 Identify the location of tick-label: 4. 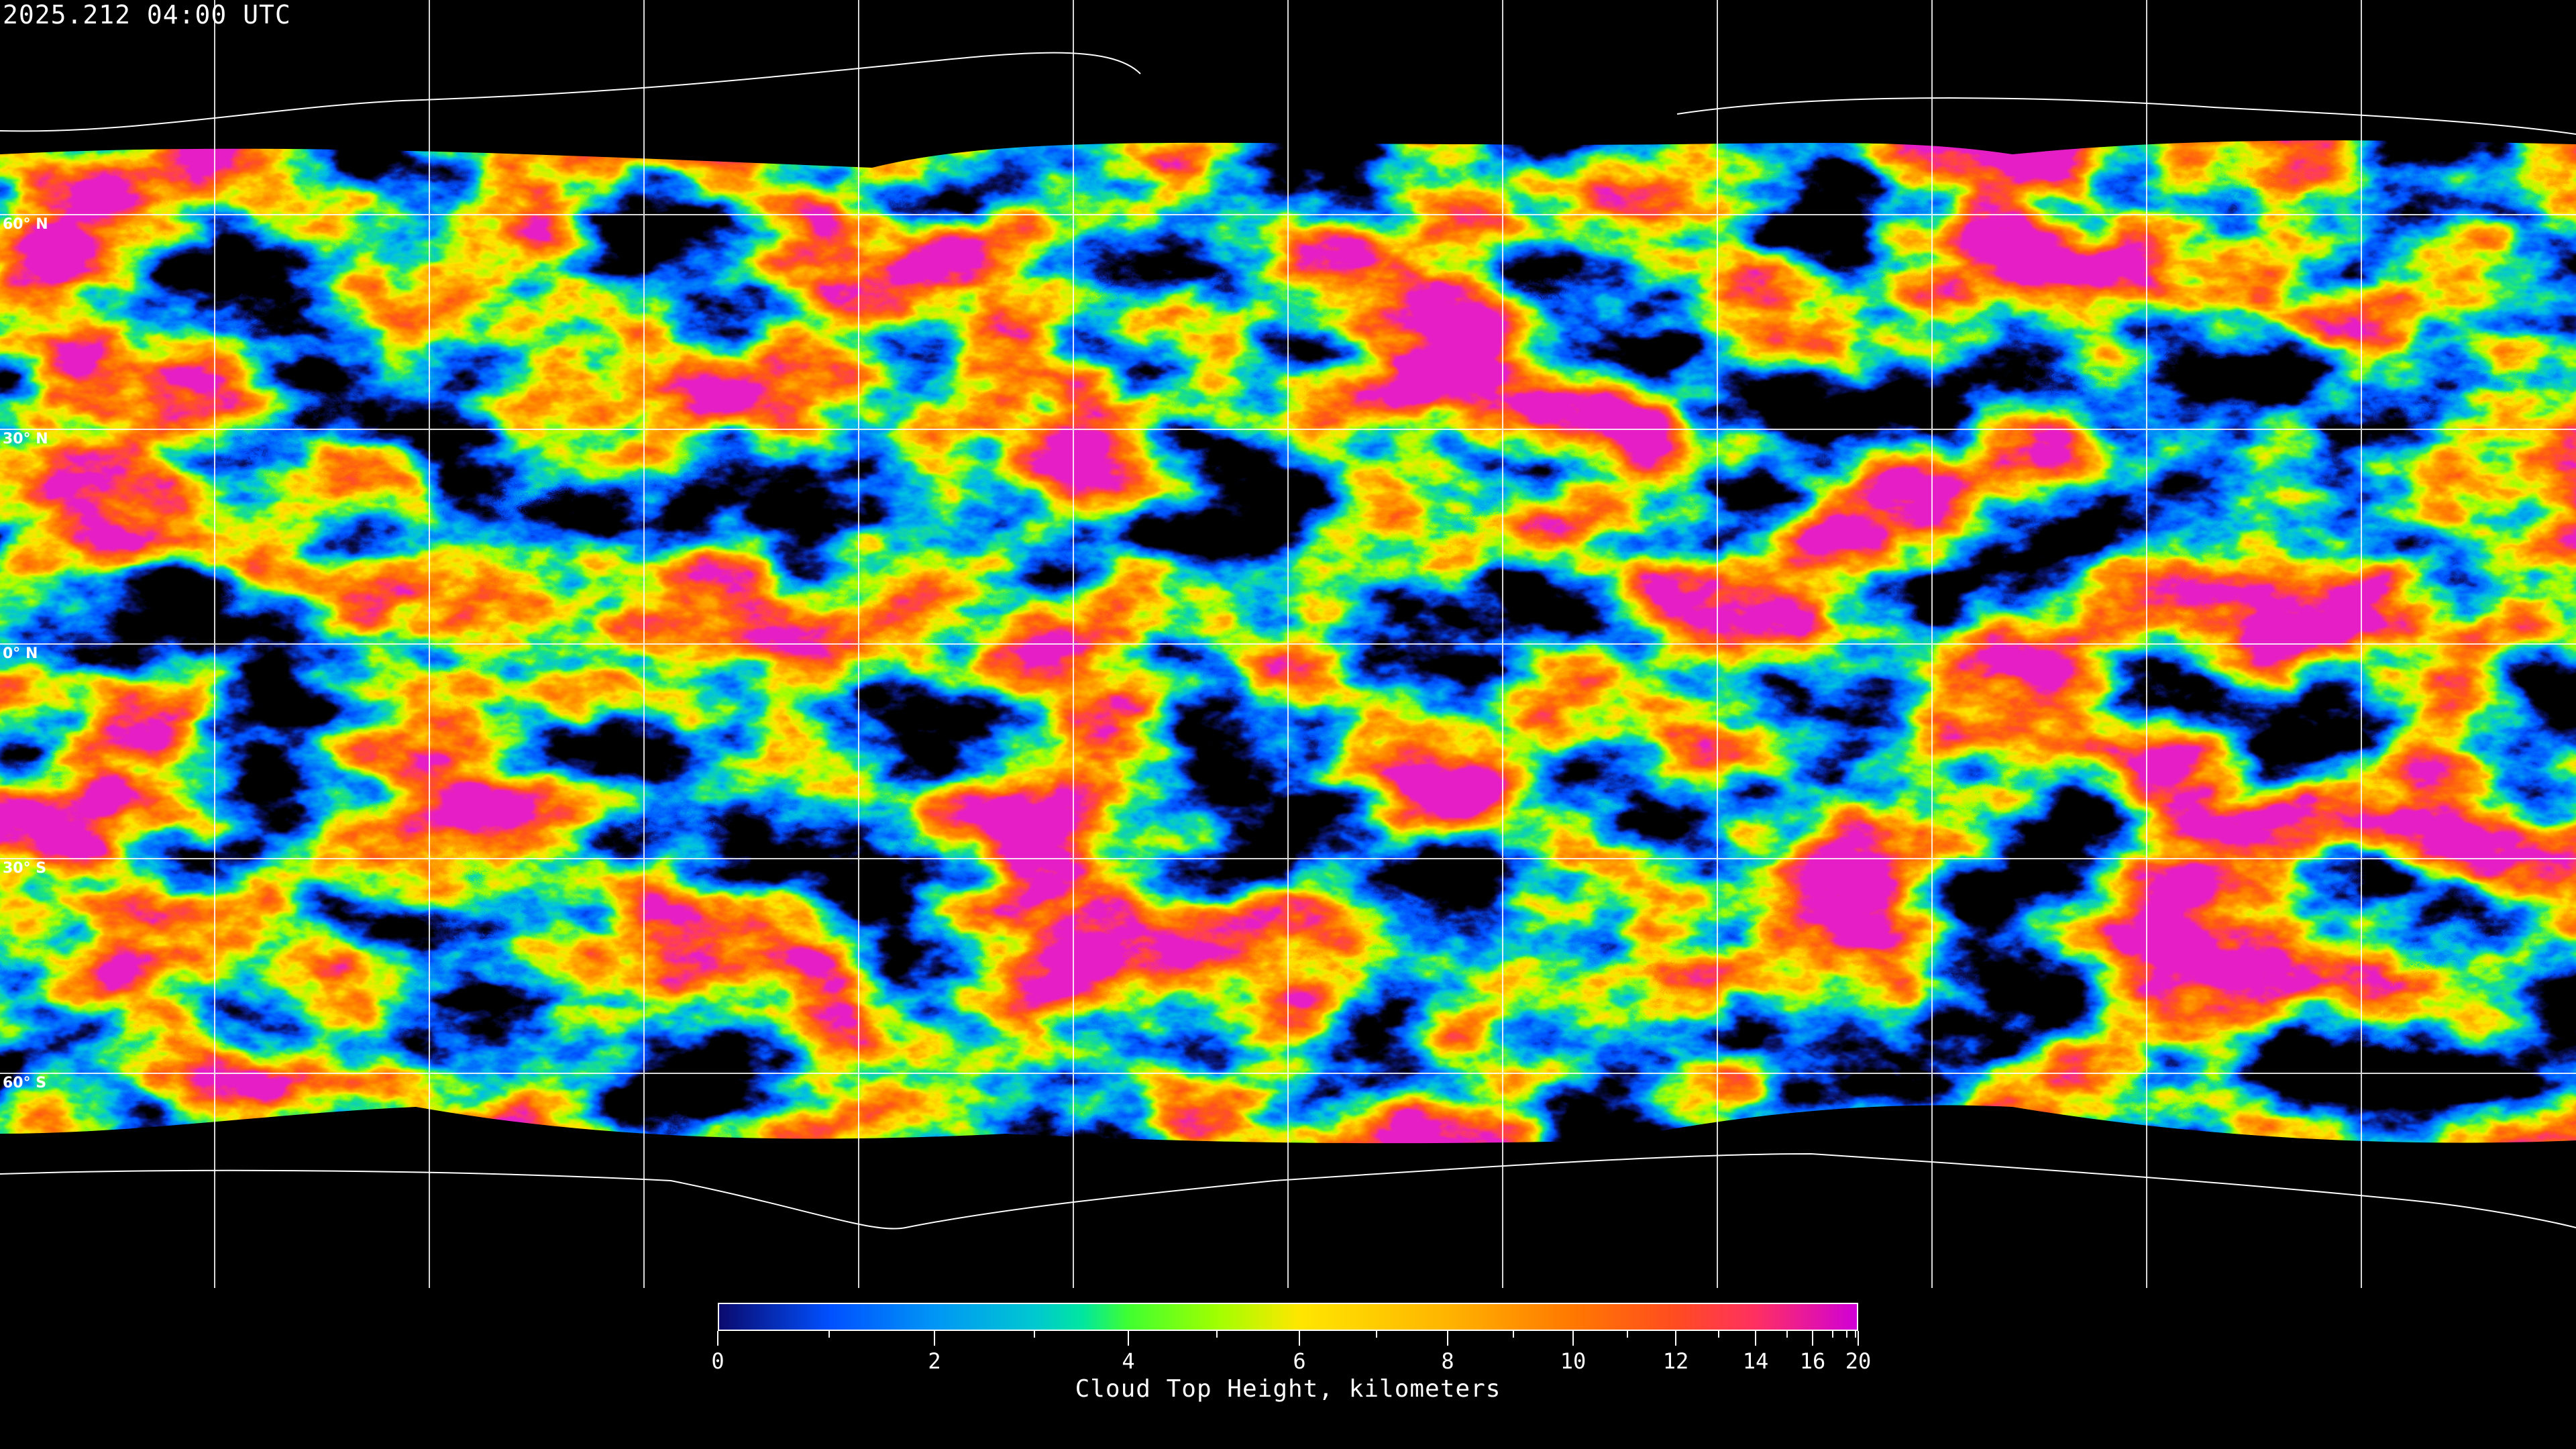
(1128, 1361).